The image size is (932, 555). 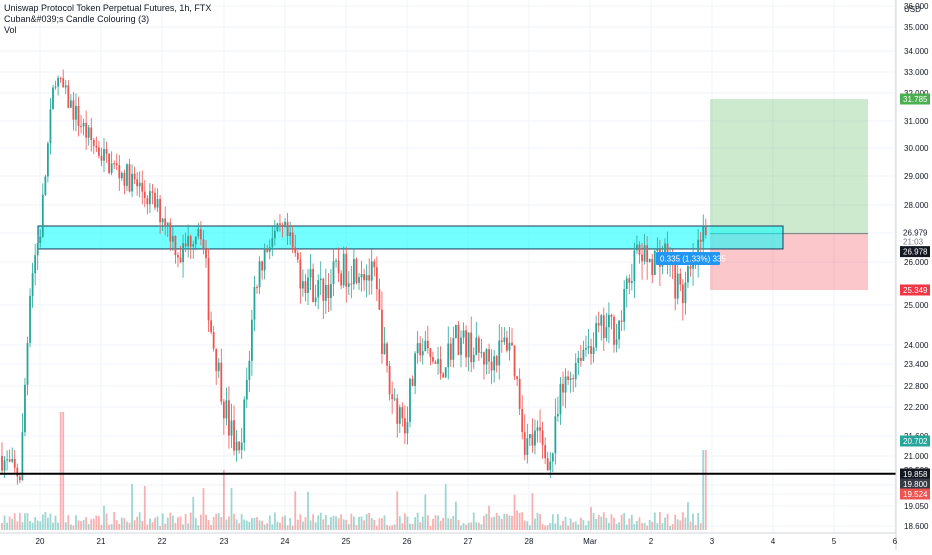 I want to click on countdown-label-bg, so click(x=915, y=242).